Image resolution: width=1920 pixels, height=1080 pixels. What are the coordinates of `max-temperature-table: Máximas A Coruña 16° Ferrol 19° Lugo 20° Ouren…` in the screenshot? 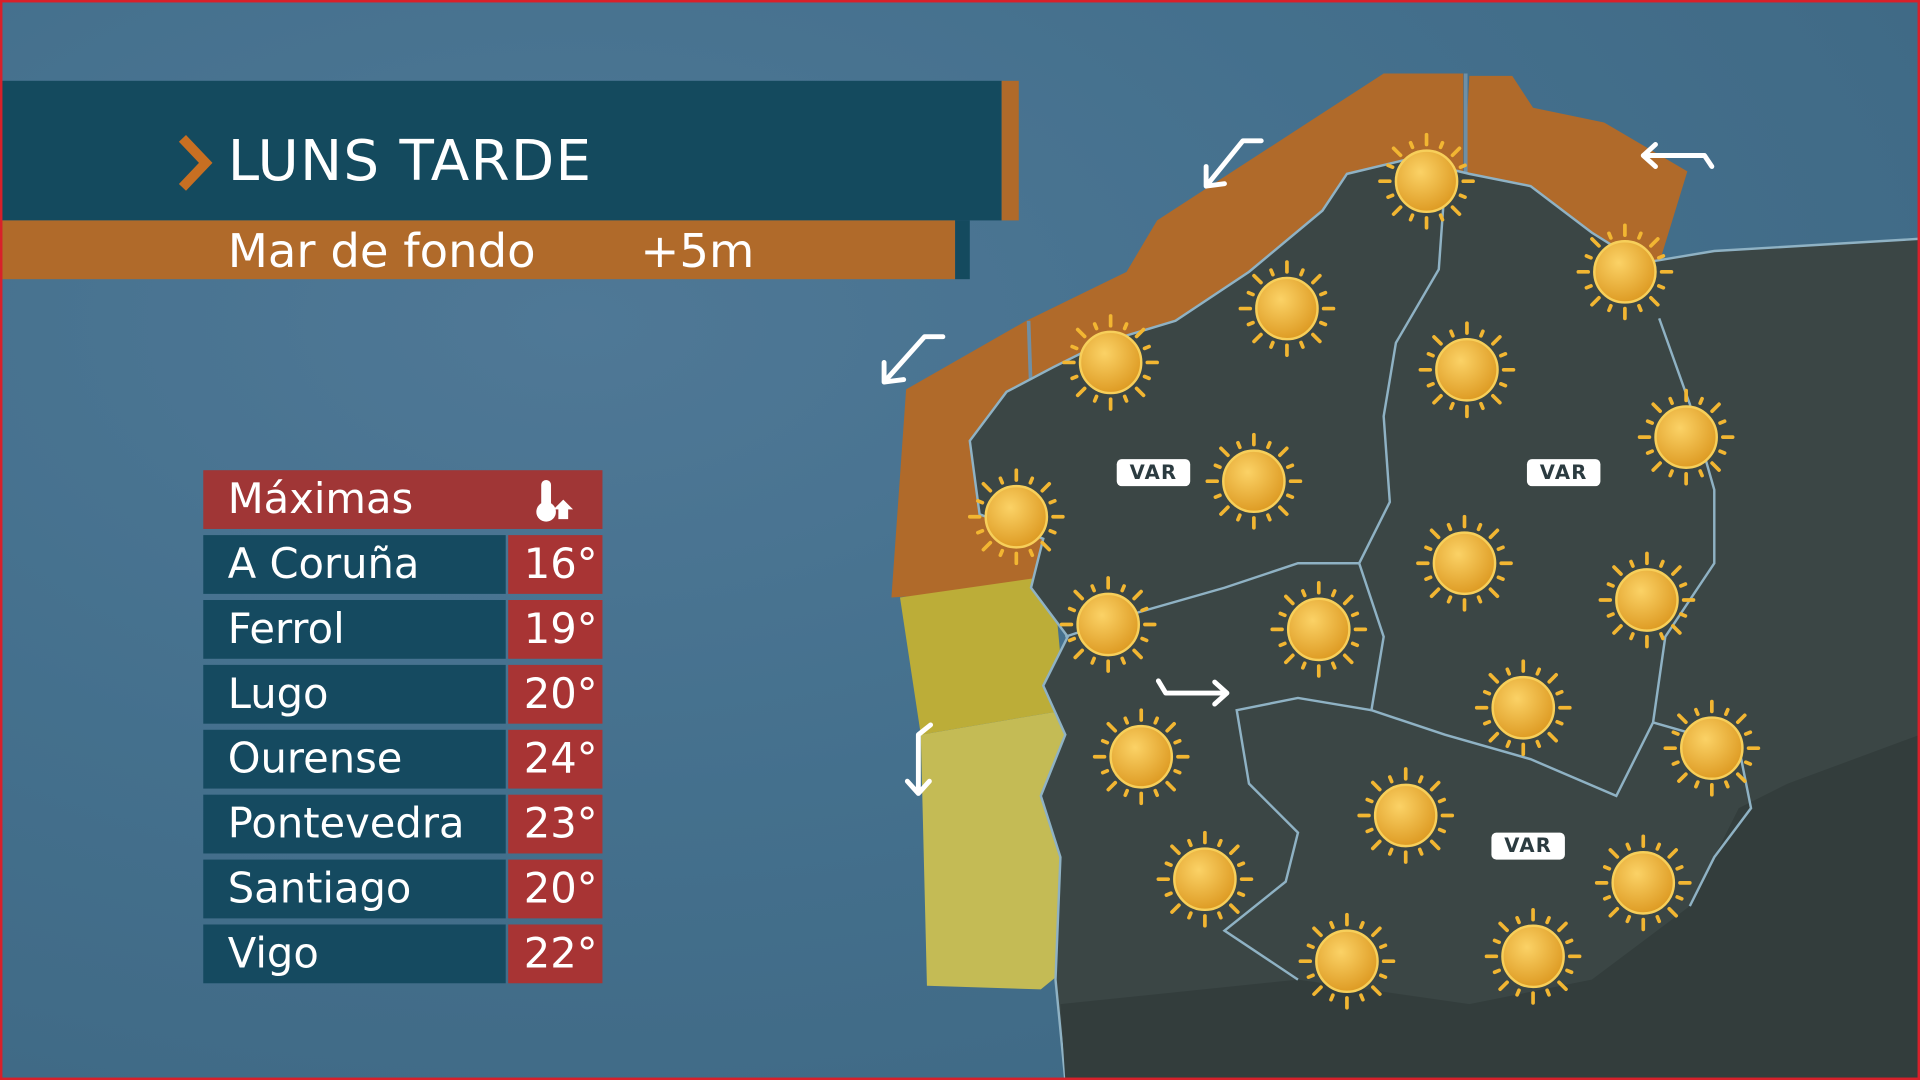 It's located at (403, 727).